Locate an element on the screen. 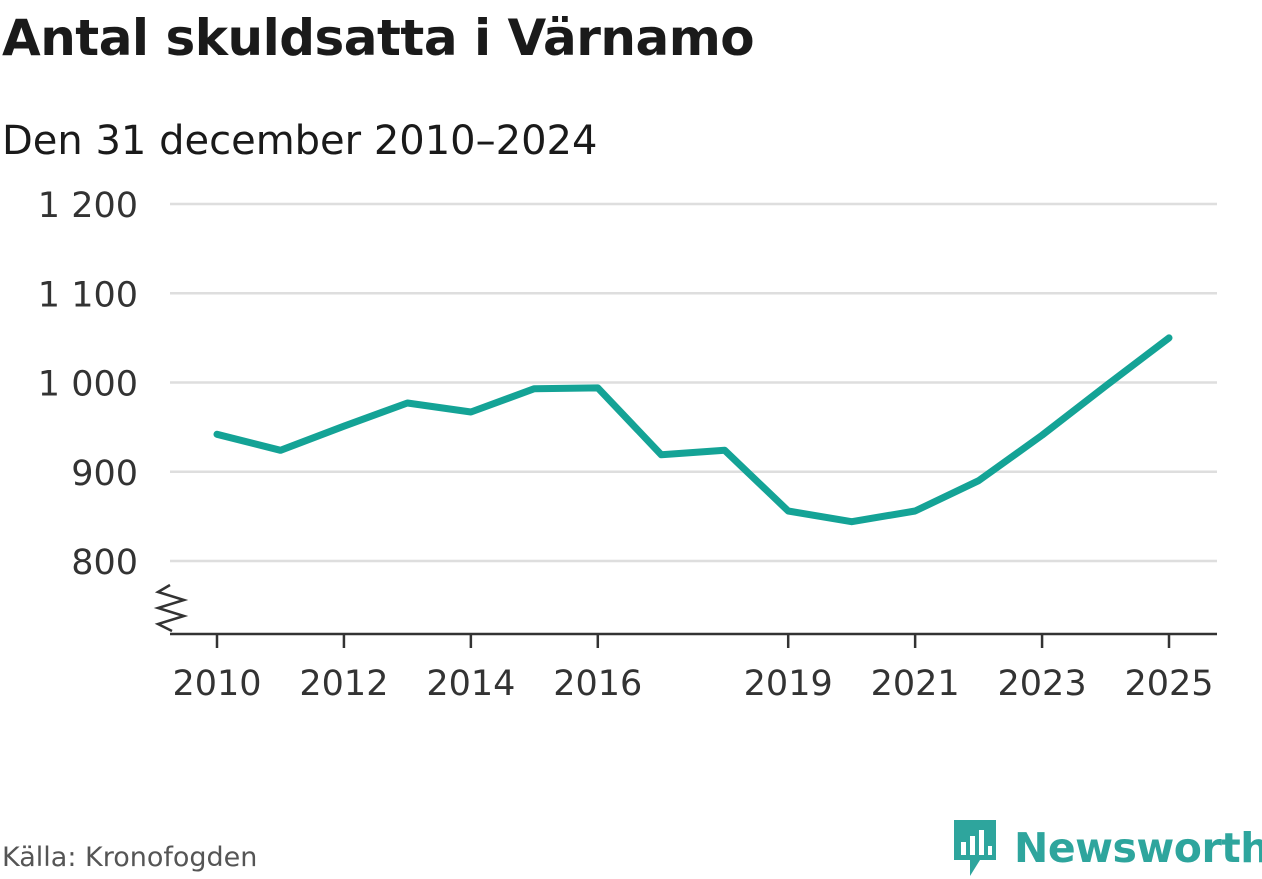  chart-title: Antal skuldsatta i Värnamo is located at coordinates (378, 38).